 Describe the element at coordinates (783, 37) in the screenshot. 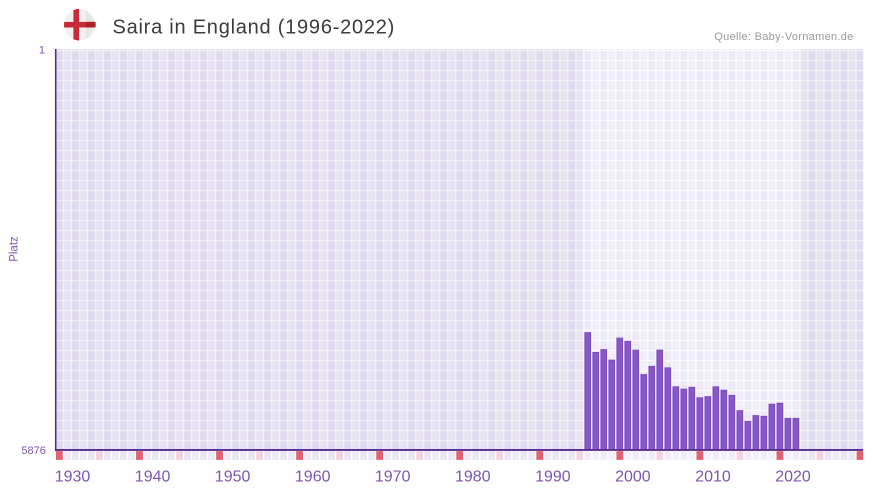

I see `svg-text: Quelle: Baby-Vornamen.de` at that location.